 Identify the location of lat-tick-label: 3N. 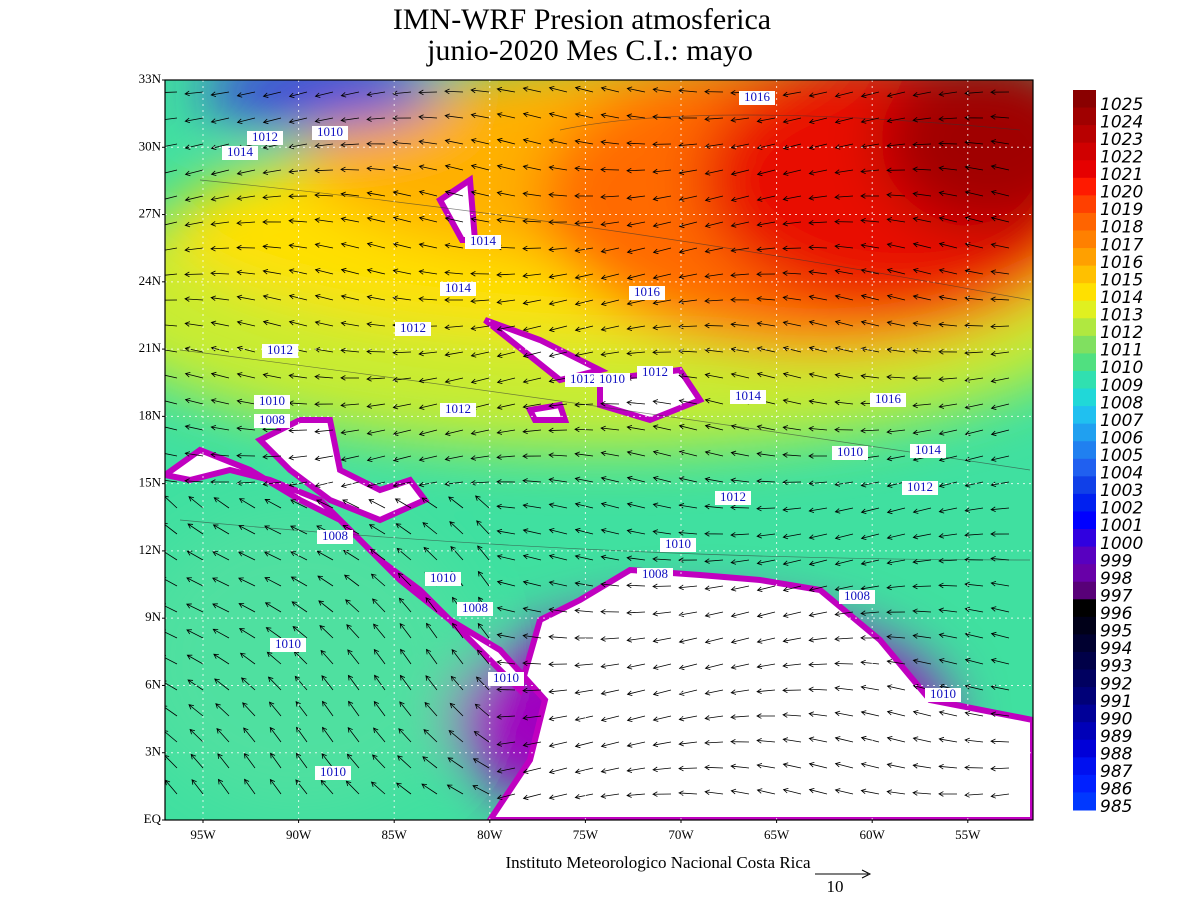
(153, 751).